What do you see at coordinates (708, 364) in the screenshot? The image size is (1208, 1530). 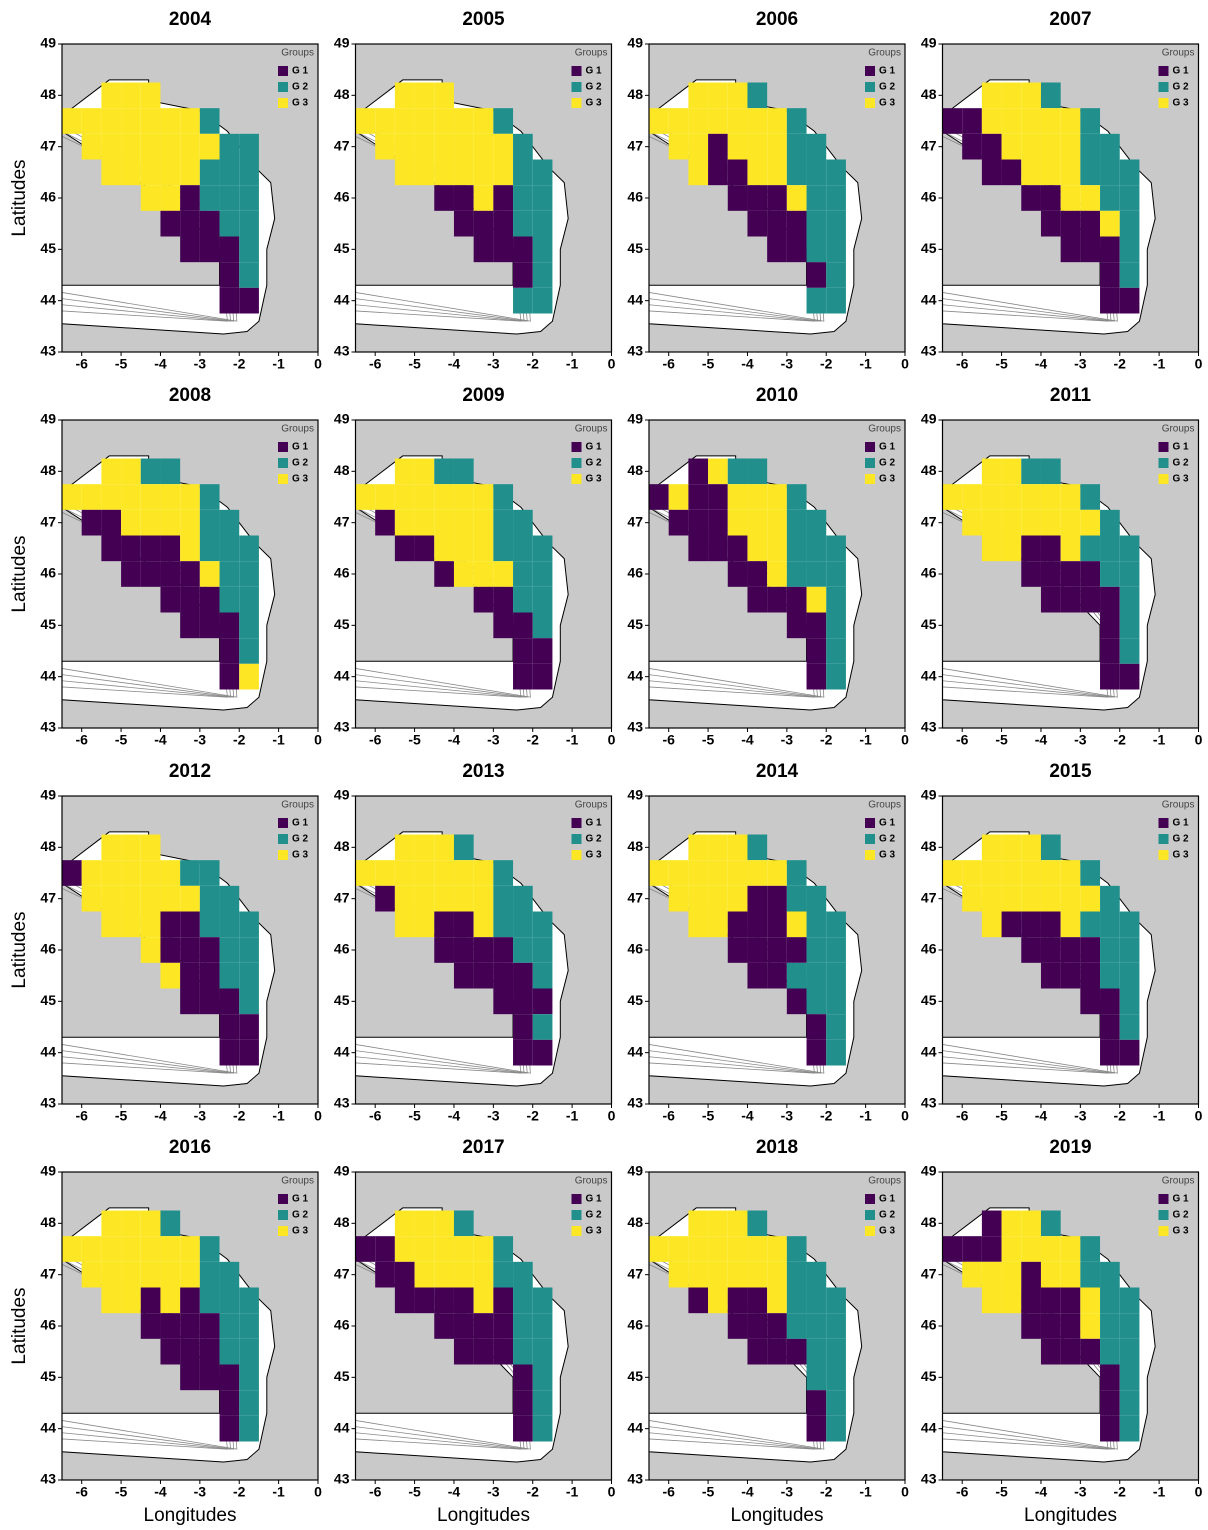 I see `x-tick-label: -5` at bounding box center [708, 364].